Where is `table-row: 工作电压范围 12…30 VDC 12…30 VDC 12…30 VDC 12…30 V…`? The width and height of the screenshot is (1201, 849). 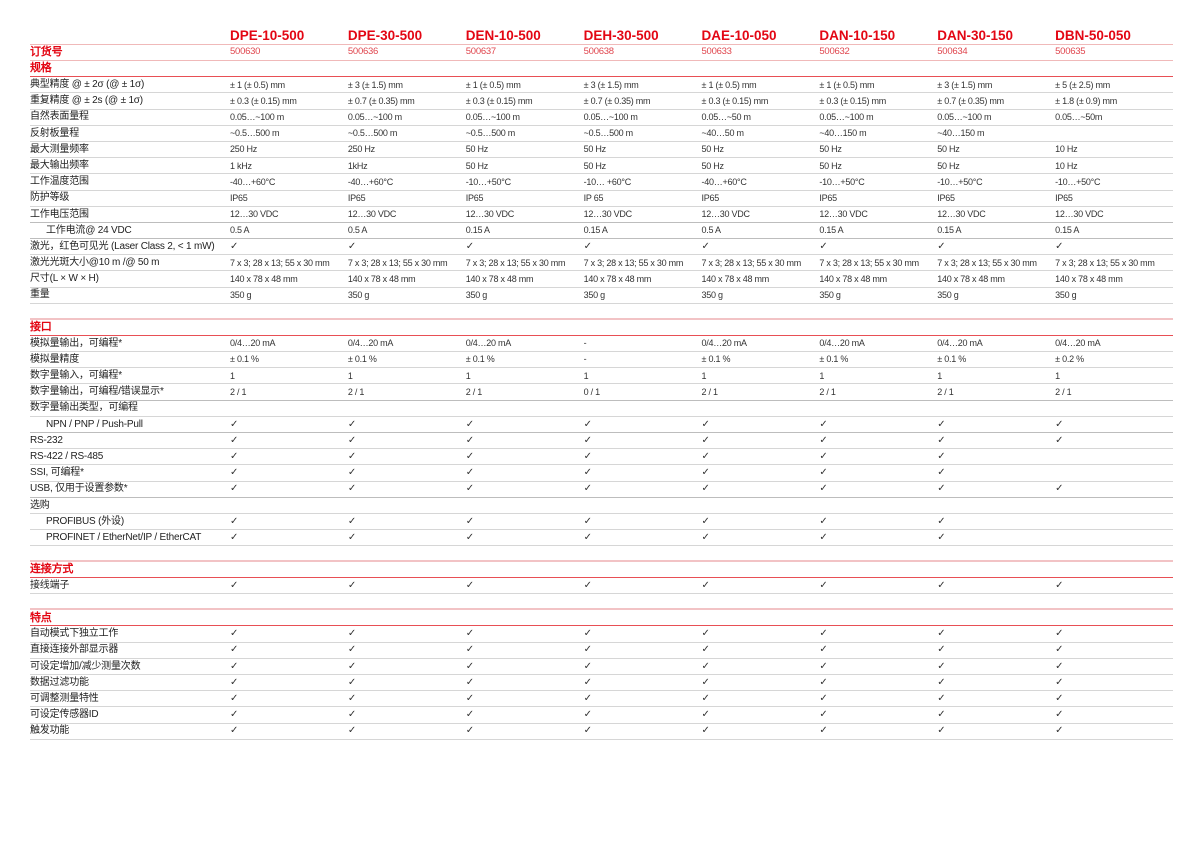 table-row: 工作电压范围 12…30 VDC 12…30 VDC 12…30 VDC 12…30 V… is located at coordinates (601, 215).